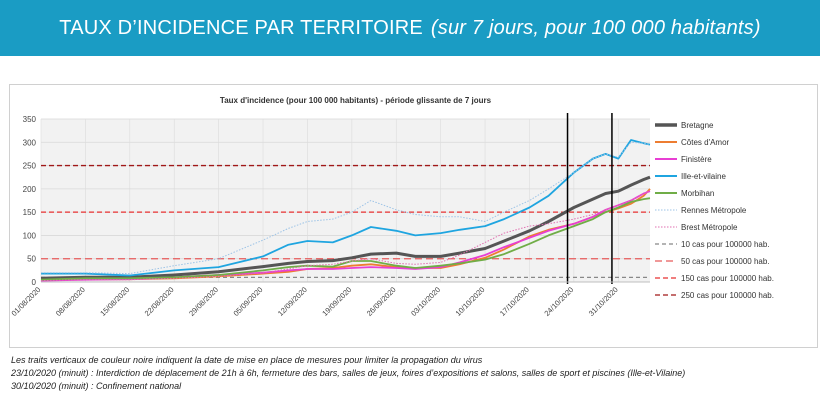 The width and height of the screenshot is (820, 402). Describe the element at coordinates (714, 210) in the screenshot. I see `legend-label: Rennes Métropole` at that location.